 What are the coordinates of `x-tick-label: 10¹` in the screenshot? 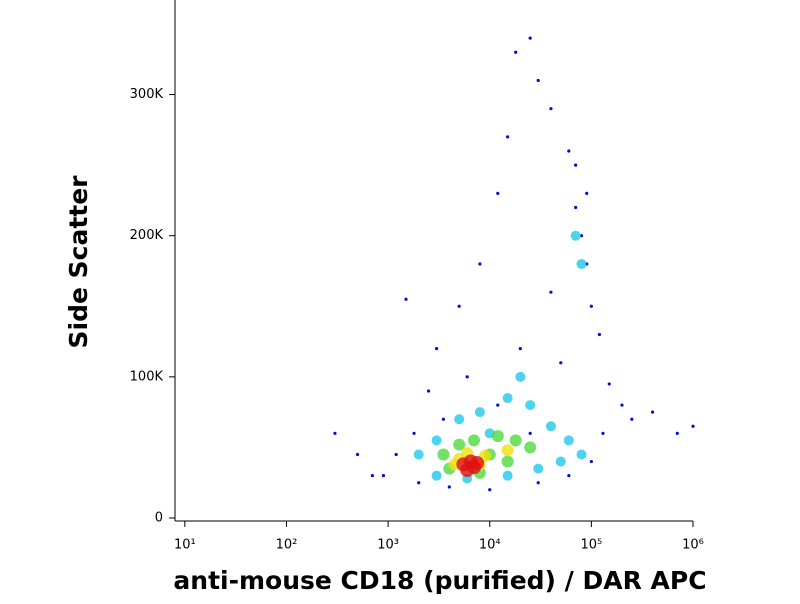 It's located at (185, 545).